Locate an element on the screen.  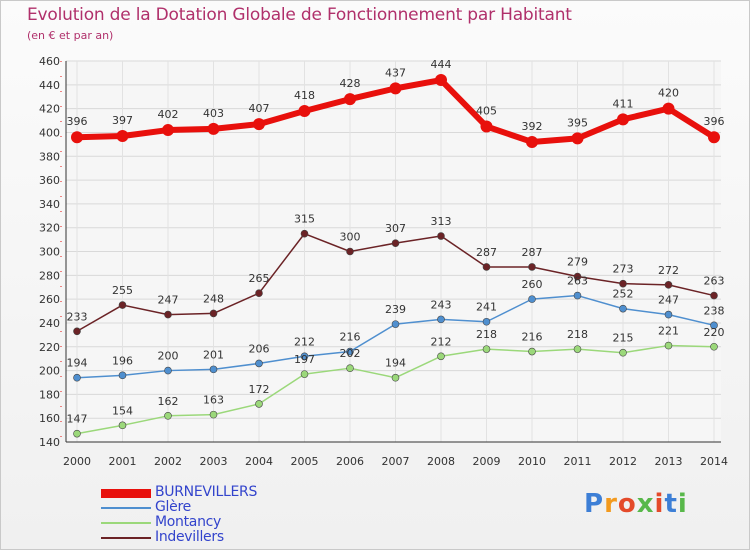
data-label: 420 is located at coordinates (668, 93).